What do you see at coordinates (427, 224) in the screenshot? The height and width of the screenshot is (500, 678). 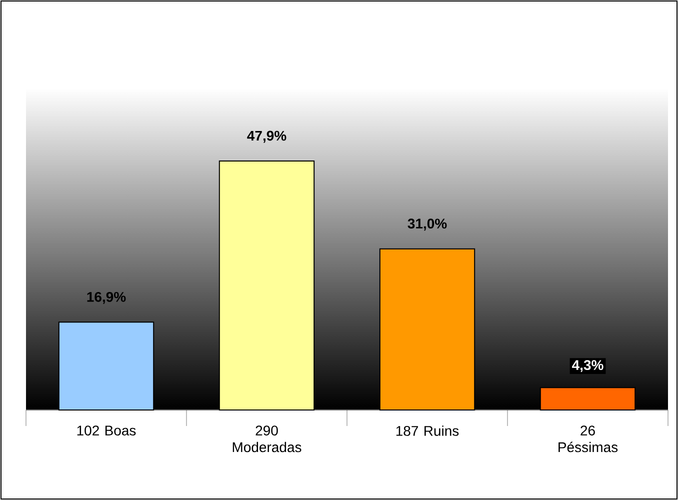 I see `data-label: 31,0%` at bounding box center [427, 224].